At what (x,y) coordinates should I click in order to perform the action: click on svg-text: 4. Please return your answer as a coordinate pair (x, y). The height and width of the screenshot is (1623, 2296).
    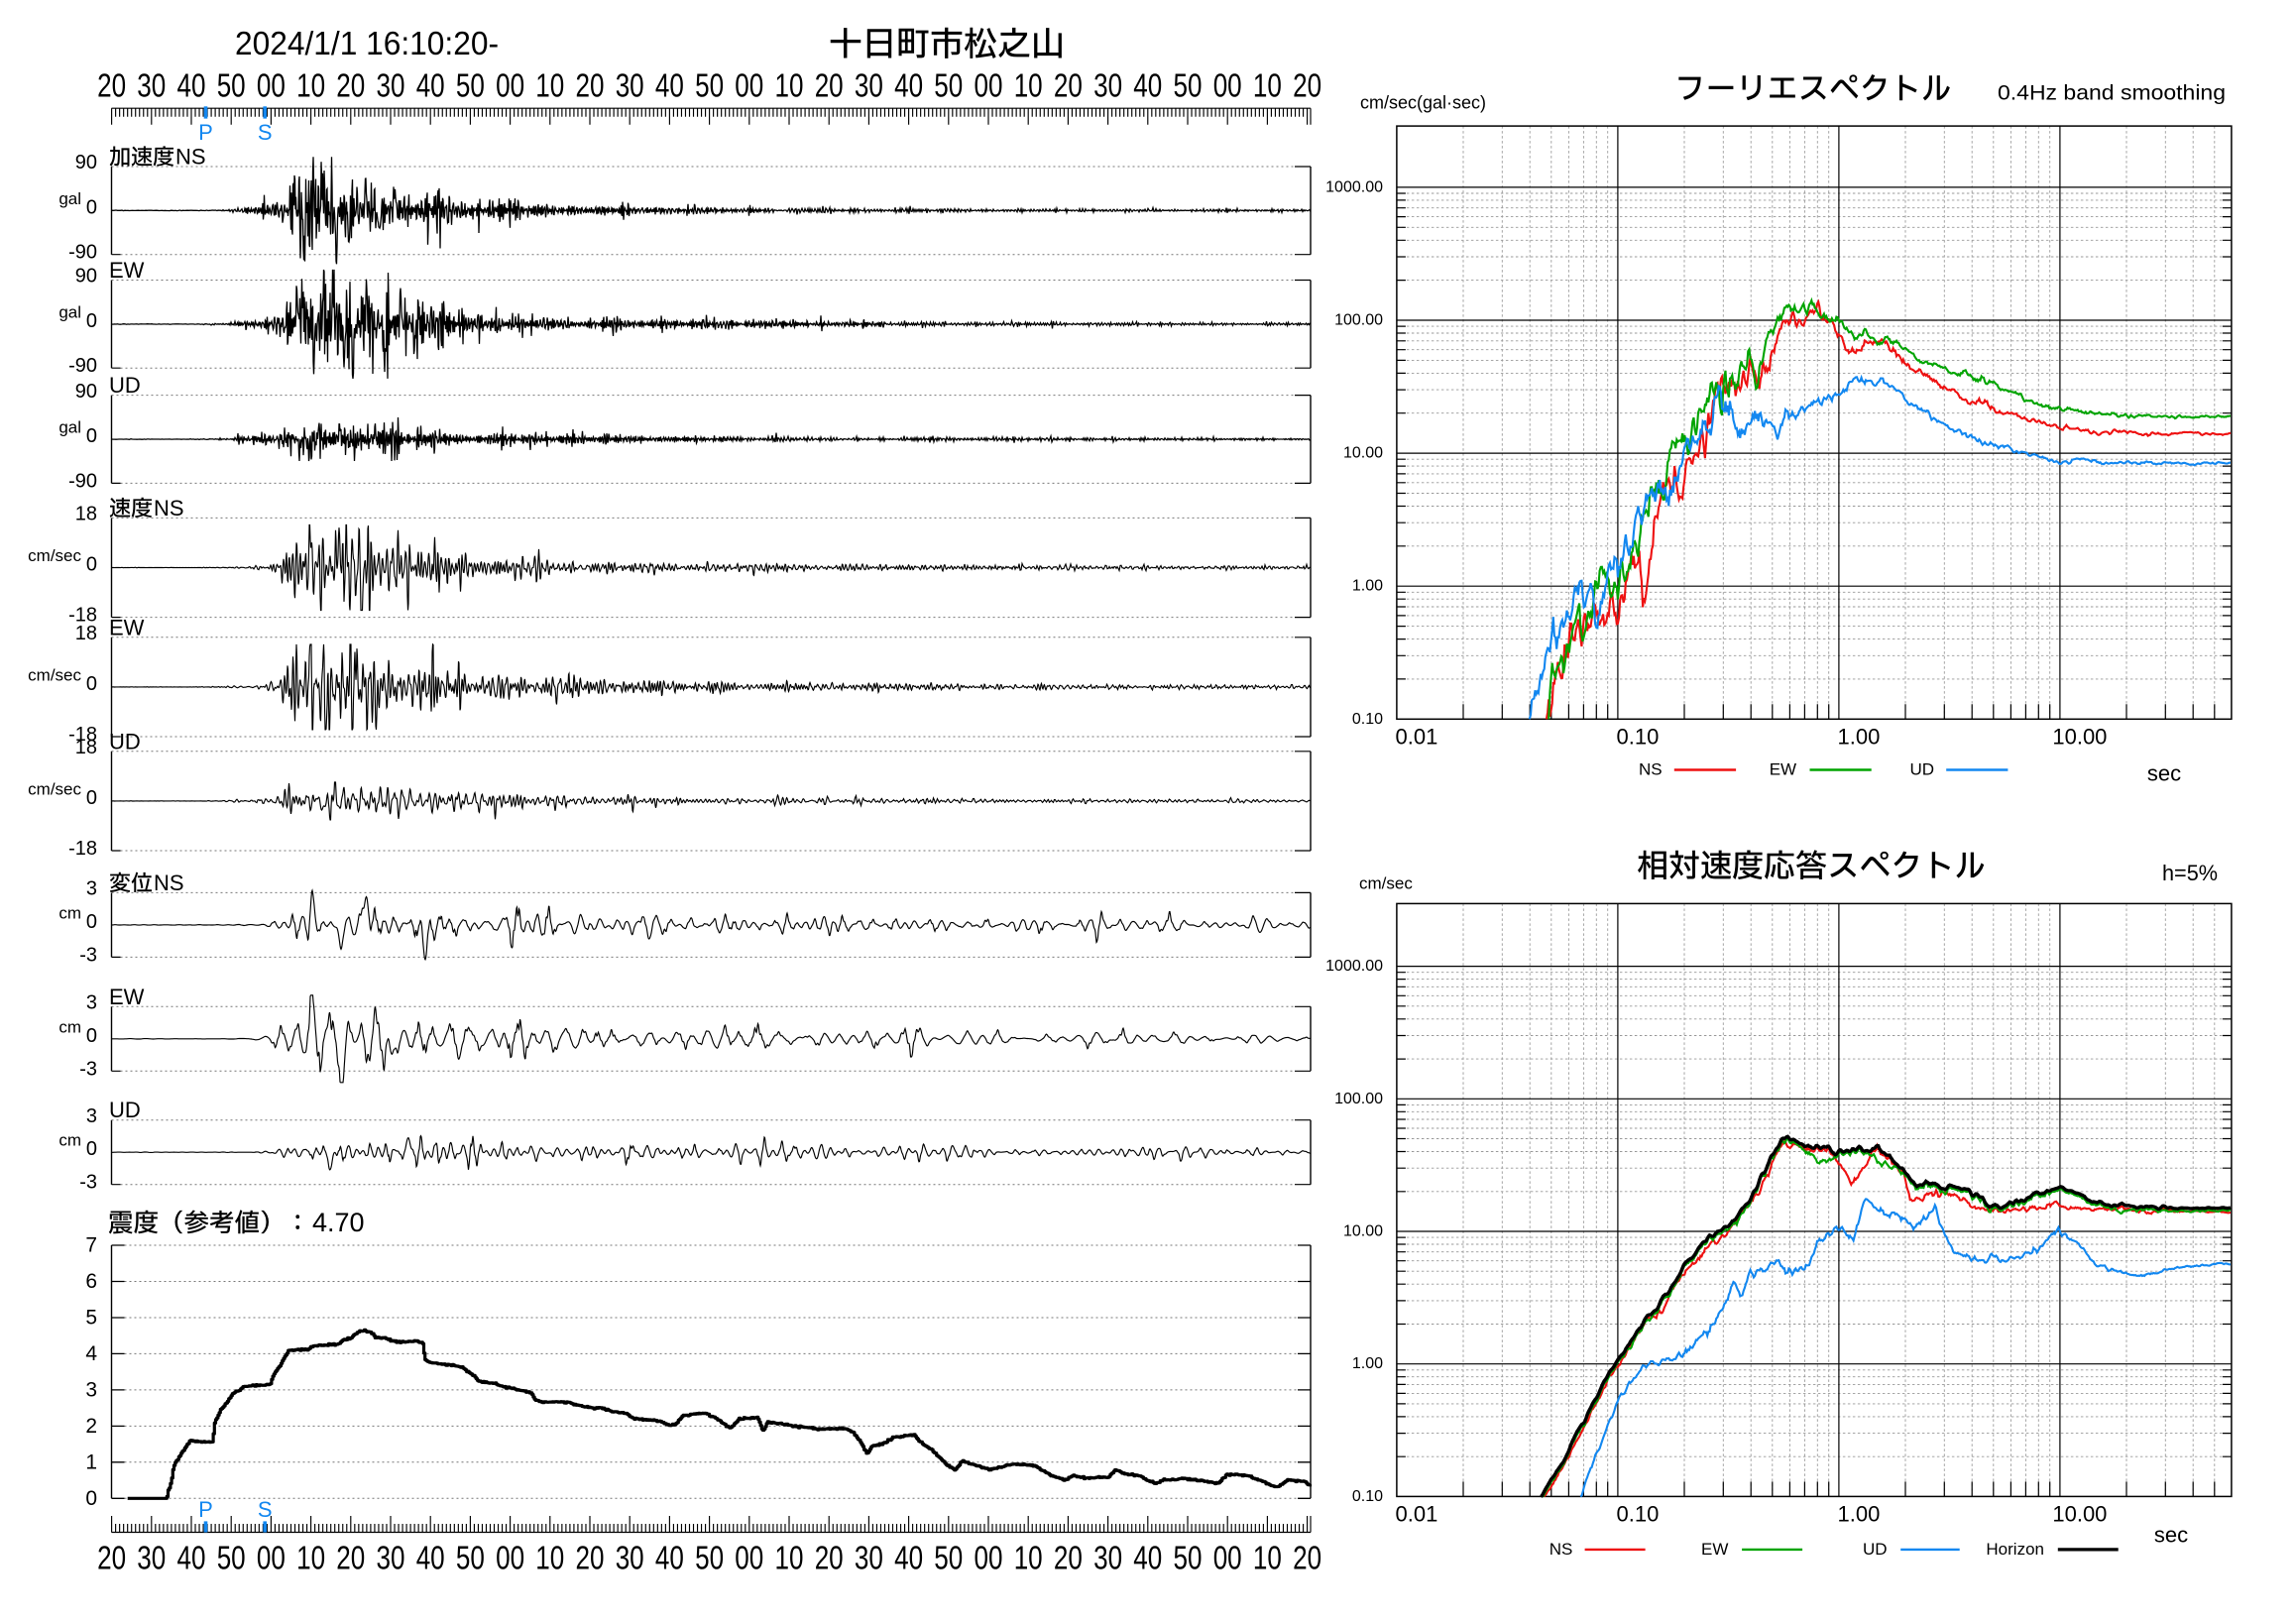
    Looking at the image, I should click on (91, 1353).